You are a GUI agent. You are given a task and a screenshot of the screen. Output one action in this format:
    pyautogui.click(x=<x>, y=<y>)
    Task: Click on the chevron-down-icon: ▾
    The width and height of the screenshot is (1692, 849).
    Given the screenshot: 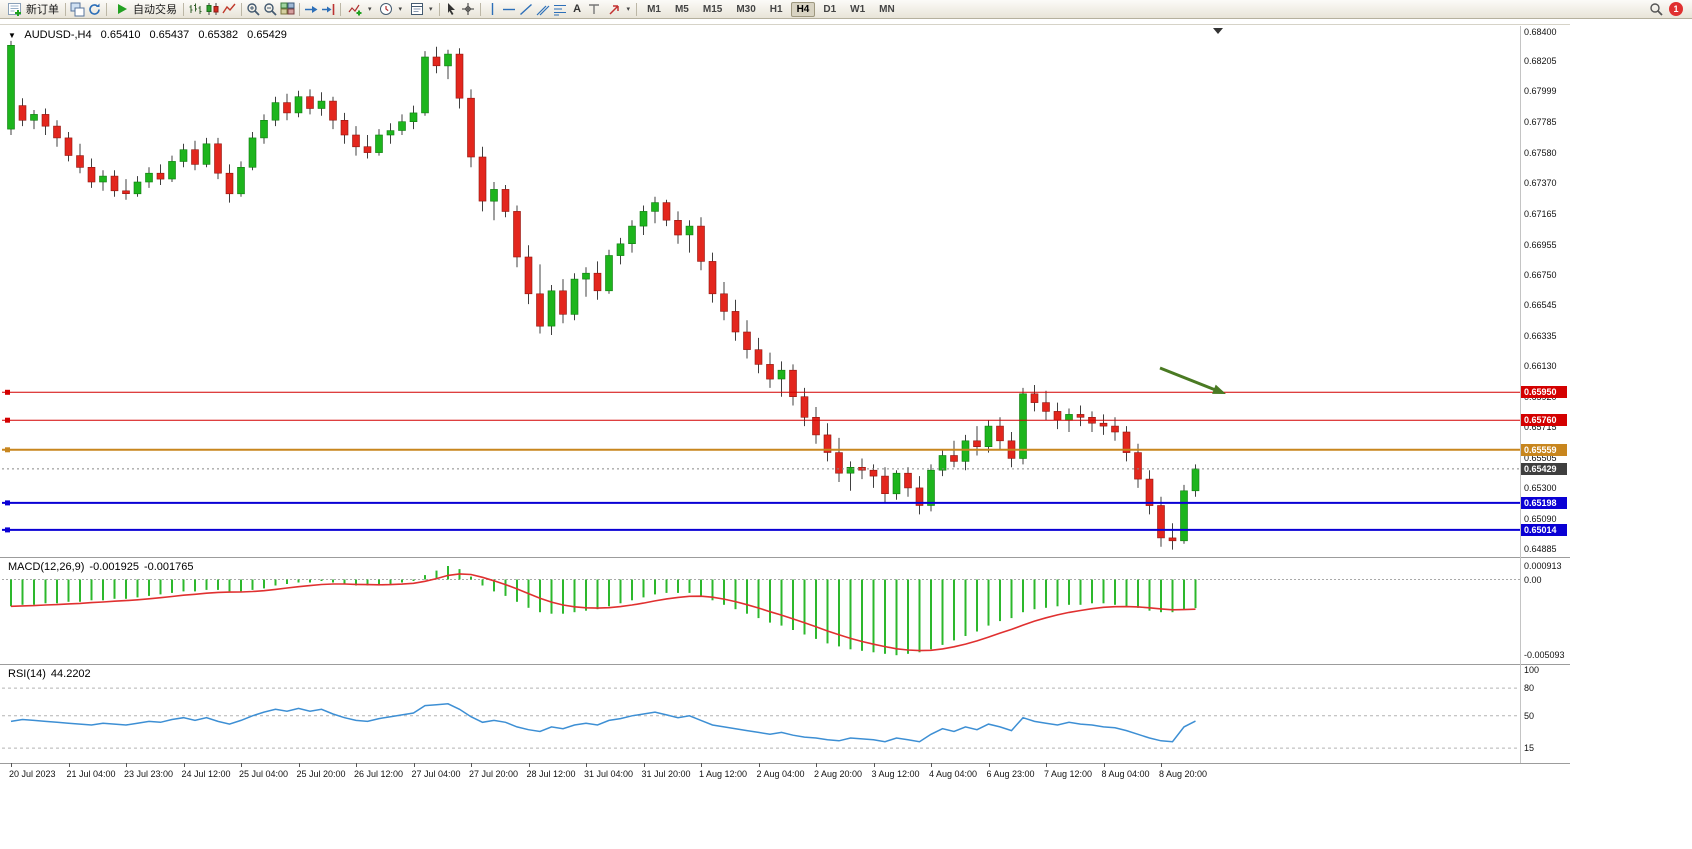 What is the action you would take?
    pyautogui.click(x=400, y=9)
    